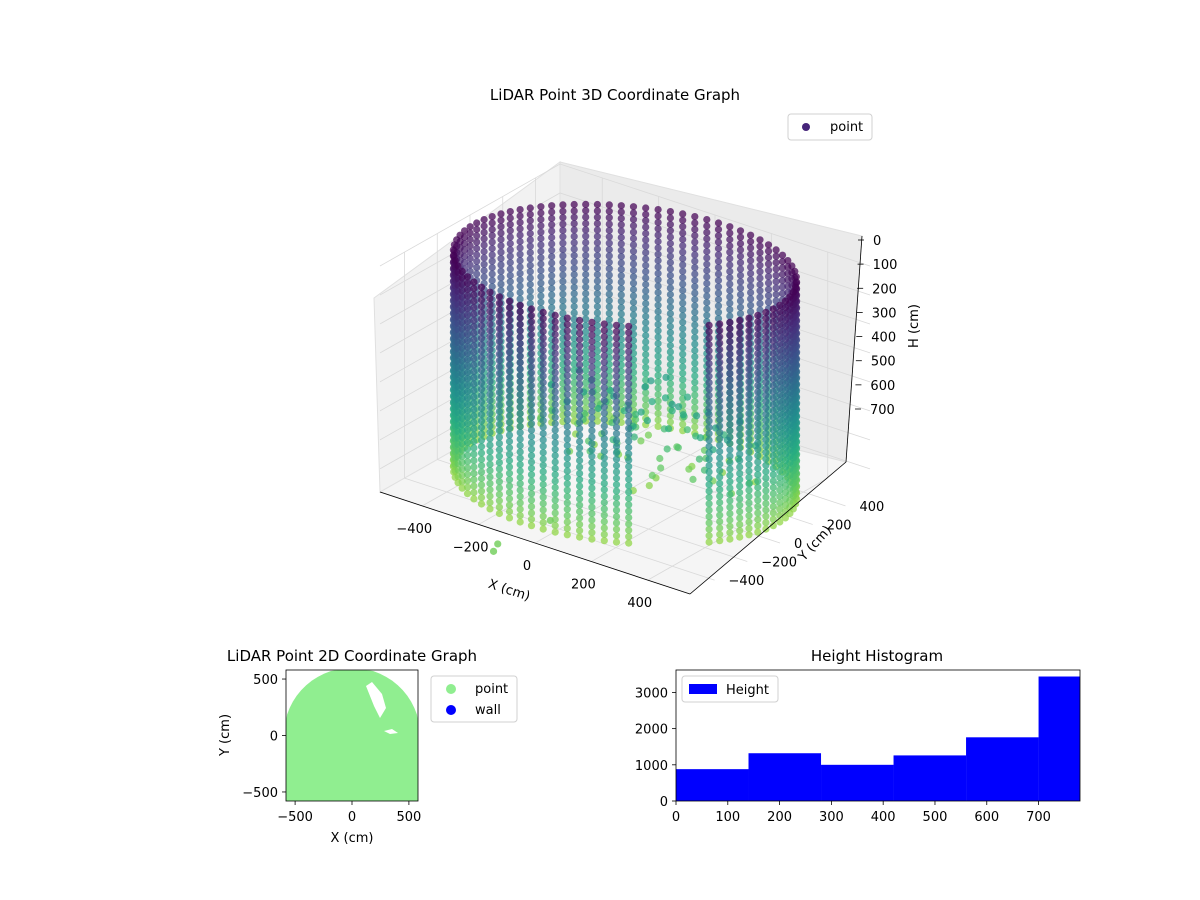  I want to click on legend-histogram-frame, so click(730, 689).